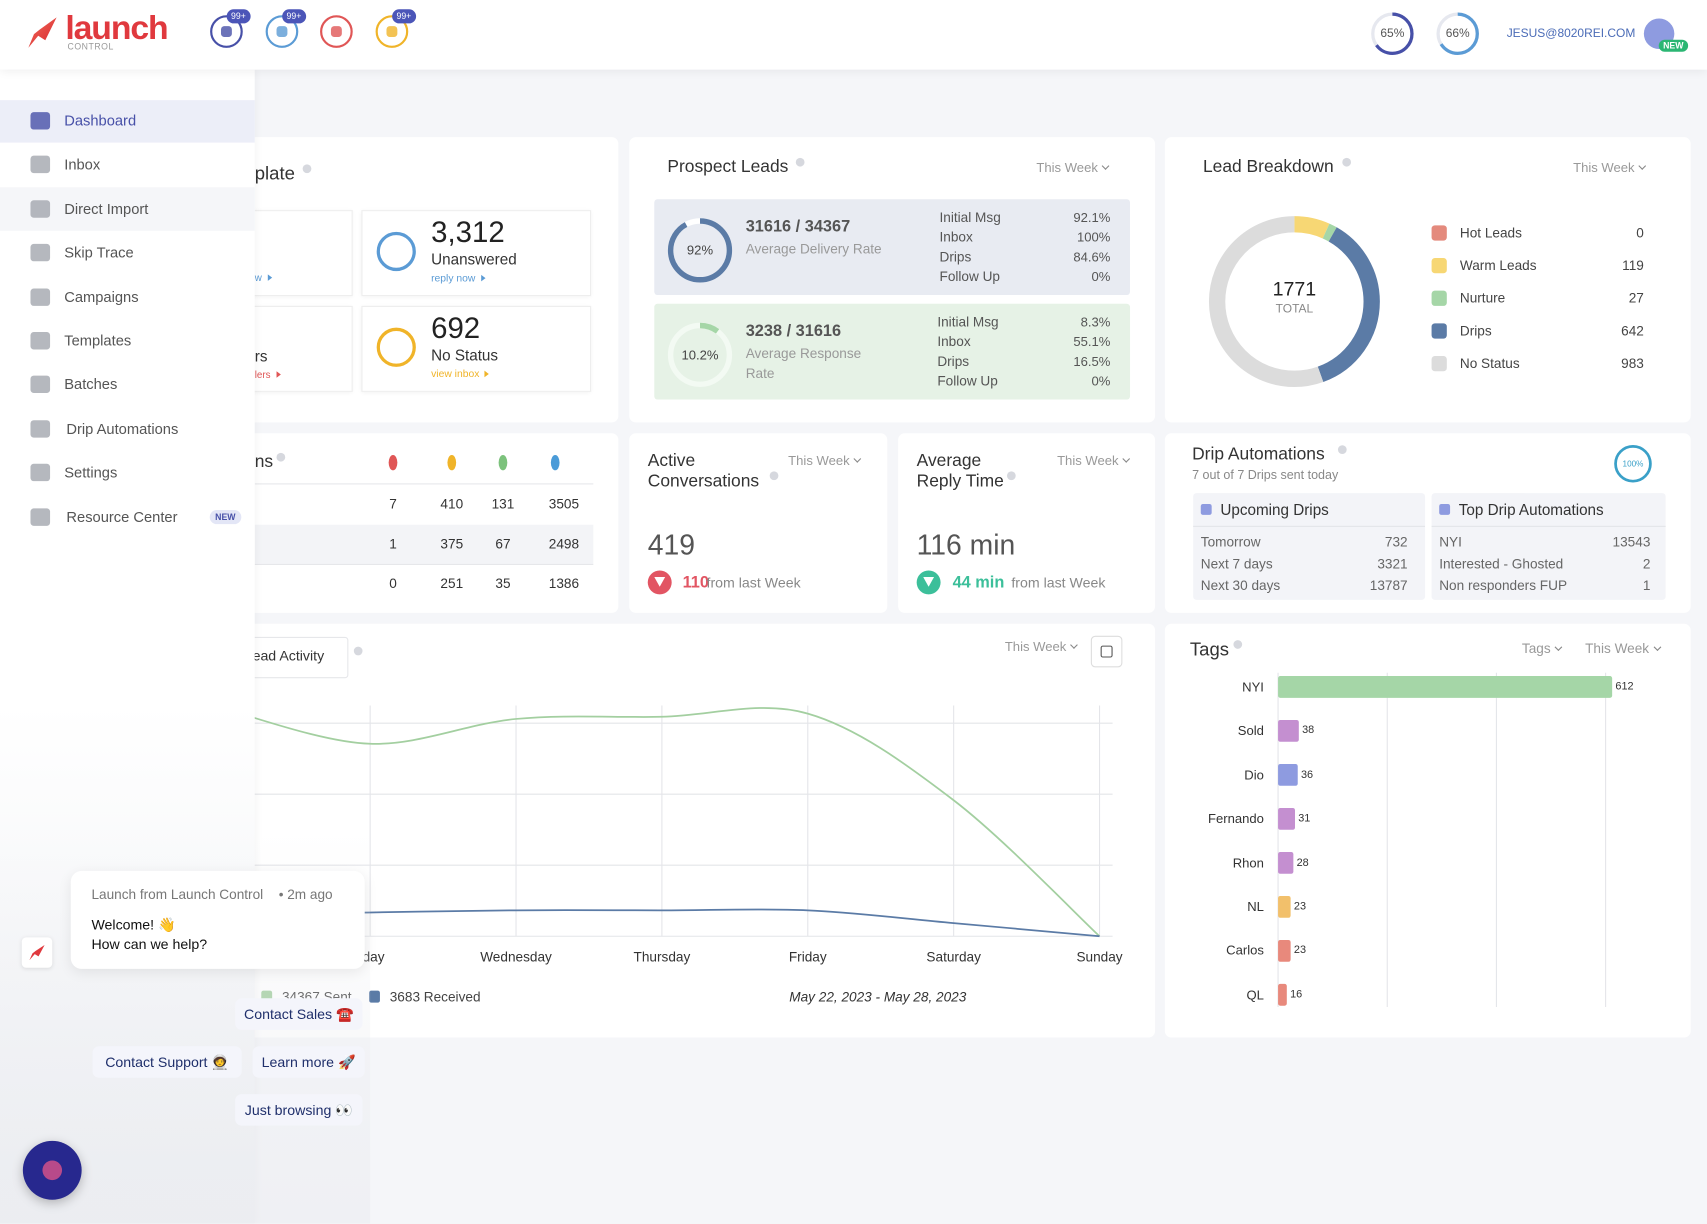  Describe the element at coordinates (133, 924) in the screenshot. I see `chat-message: Welcome! 👋` at that location.